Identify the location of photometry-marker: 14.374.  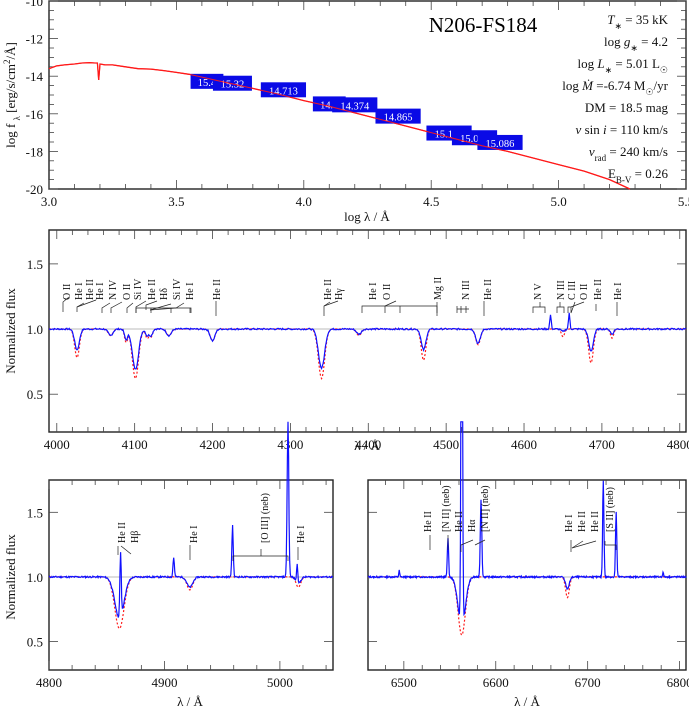
(355, 105).